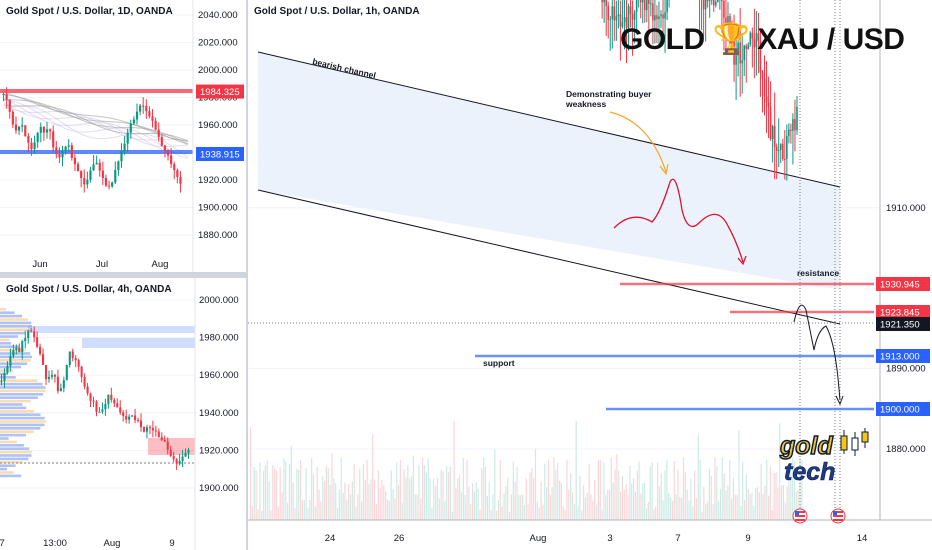 This screenshot has width=932, height=550. What do you see at coordinates (747, 538) in the screenshot?
I see `main-x-tick: 9` at bounding box center [747, 538].